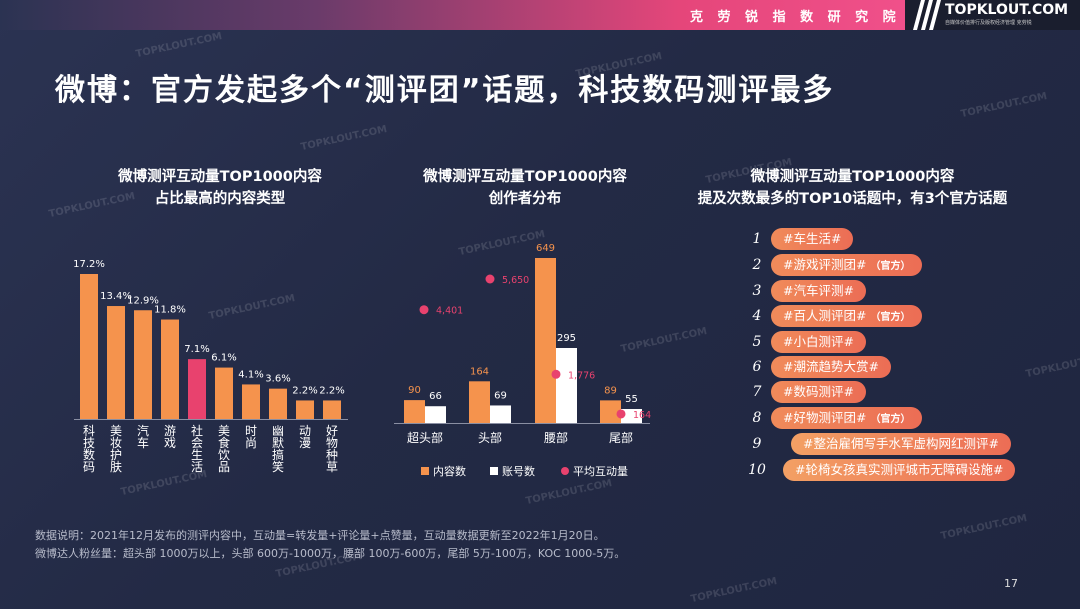  What do you see at coordinates (143, 300) in the screenshot?
I see `bar-value-label: 12.9%` at bounding box center [143, 300].